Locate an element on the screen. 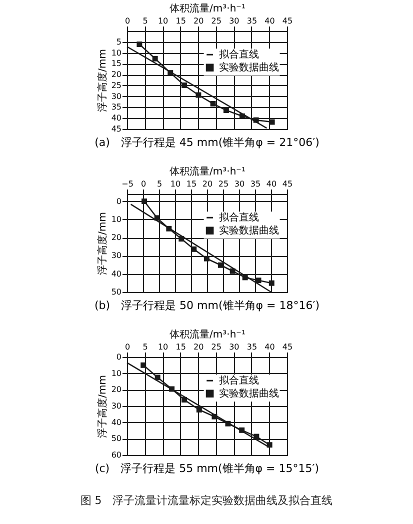 This screenshot has width=413, height=524. text: (c) 浮子行程是 55 mm(锥半角φ = 15°15′) is located at coordinates (206, 468).